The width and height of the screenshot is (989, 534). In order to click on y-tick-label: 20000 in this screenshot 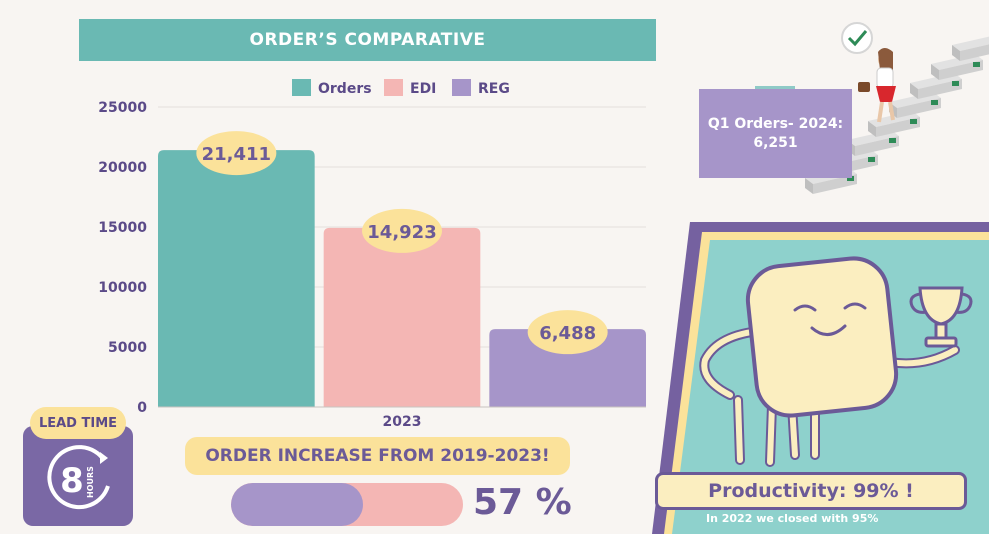, I will do `click(122, 168)`.